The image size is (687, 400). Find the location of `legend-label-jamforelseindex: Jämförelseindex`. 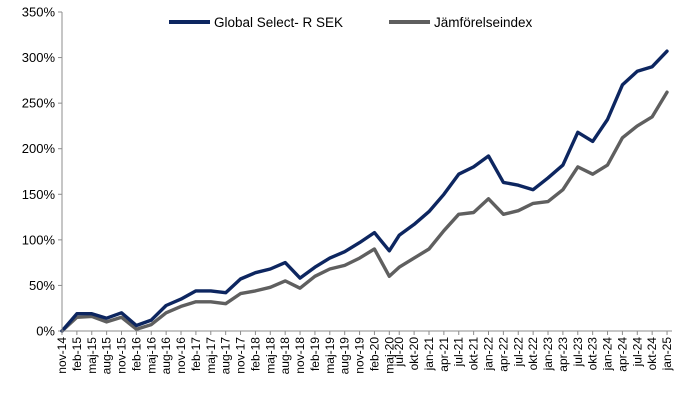

legend-label-jamforelseindex: Jämförelseindex is located at coordinates (483, 22).